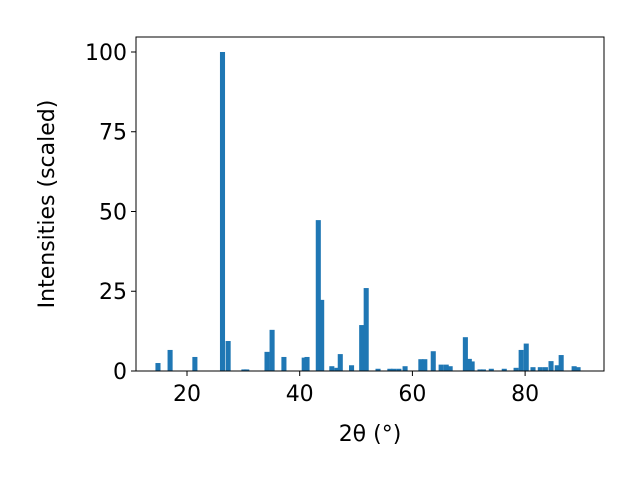 The image size is (640, 480). Describe the element at coordinates (106, 53) in the screenshot. I see `y-tick-label: 100` at that location.